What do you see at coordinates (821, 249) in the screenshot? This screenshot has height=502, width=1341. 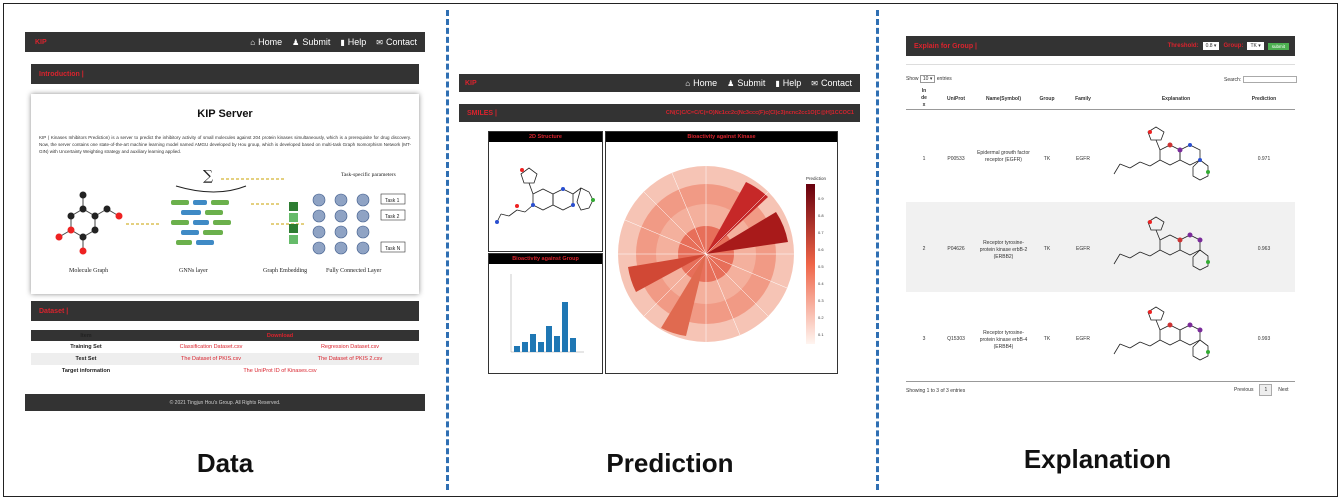 I see `svg-text: 0.6` at bounding box center [821, 249].